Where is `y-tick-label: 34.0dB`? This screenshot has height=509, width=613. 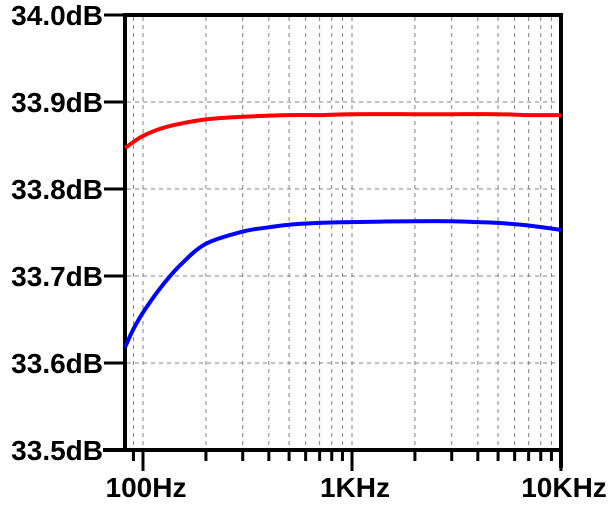 y-tick-label: 34.0dB is located at coordinates (57, 15).